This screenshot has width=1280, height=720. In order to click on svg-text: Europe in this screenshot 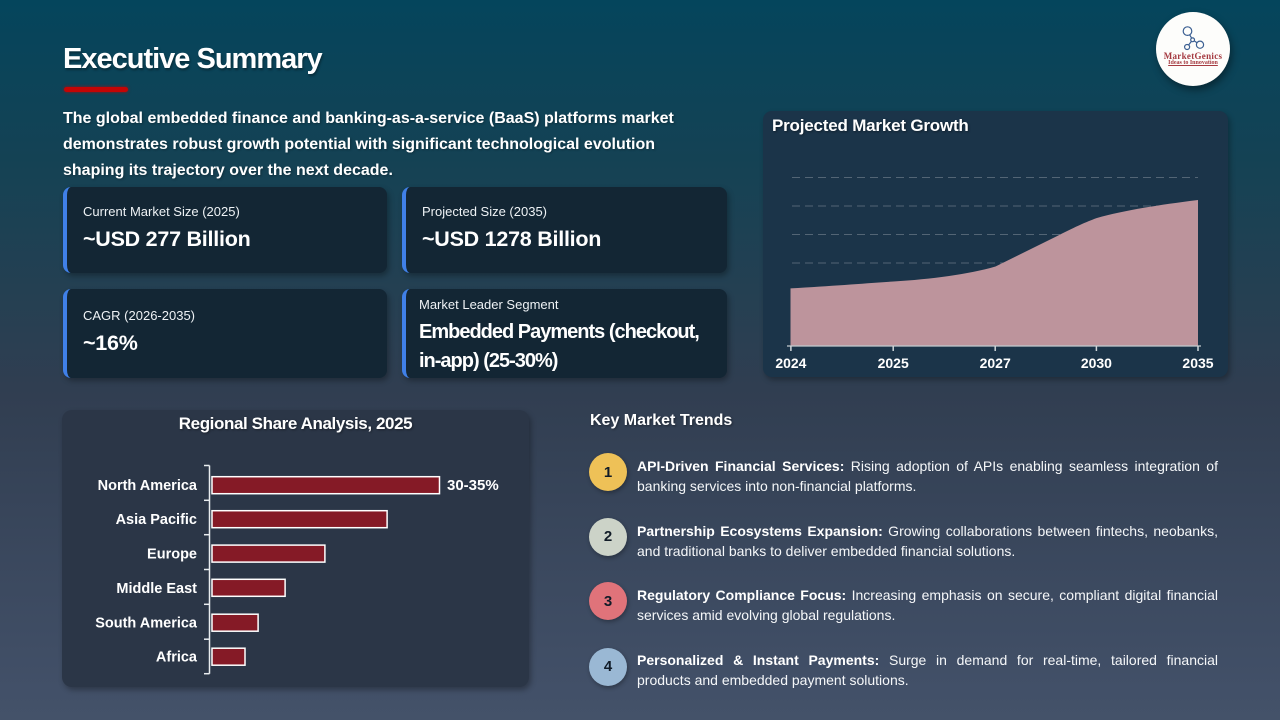, I will do `click(172, 555)`.